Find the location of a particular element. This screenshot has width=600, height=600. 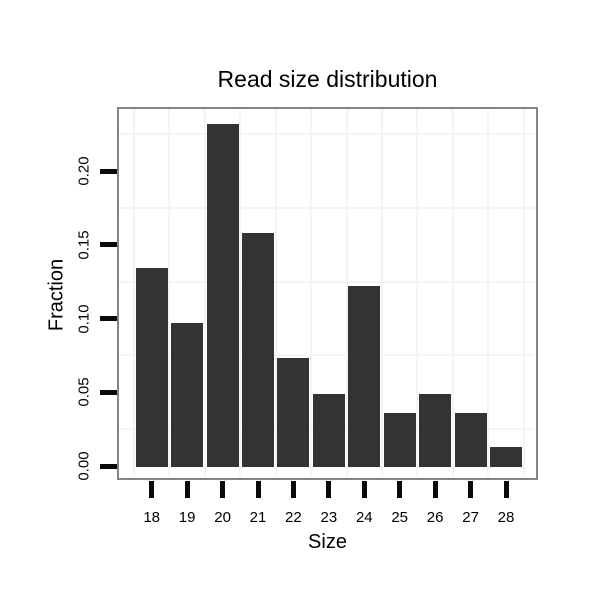

x-tick-label-26: 26 is located at coordinates (435, 517).